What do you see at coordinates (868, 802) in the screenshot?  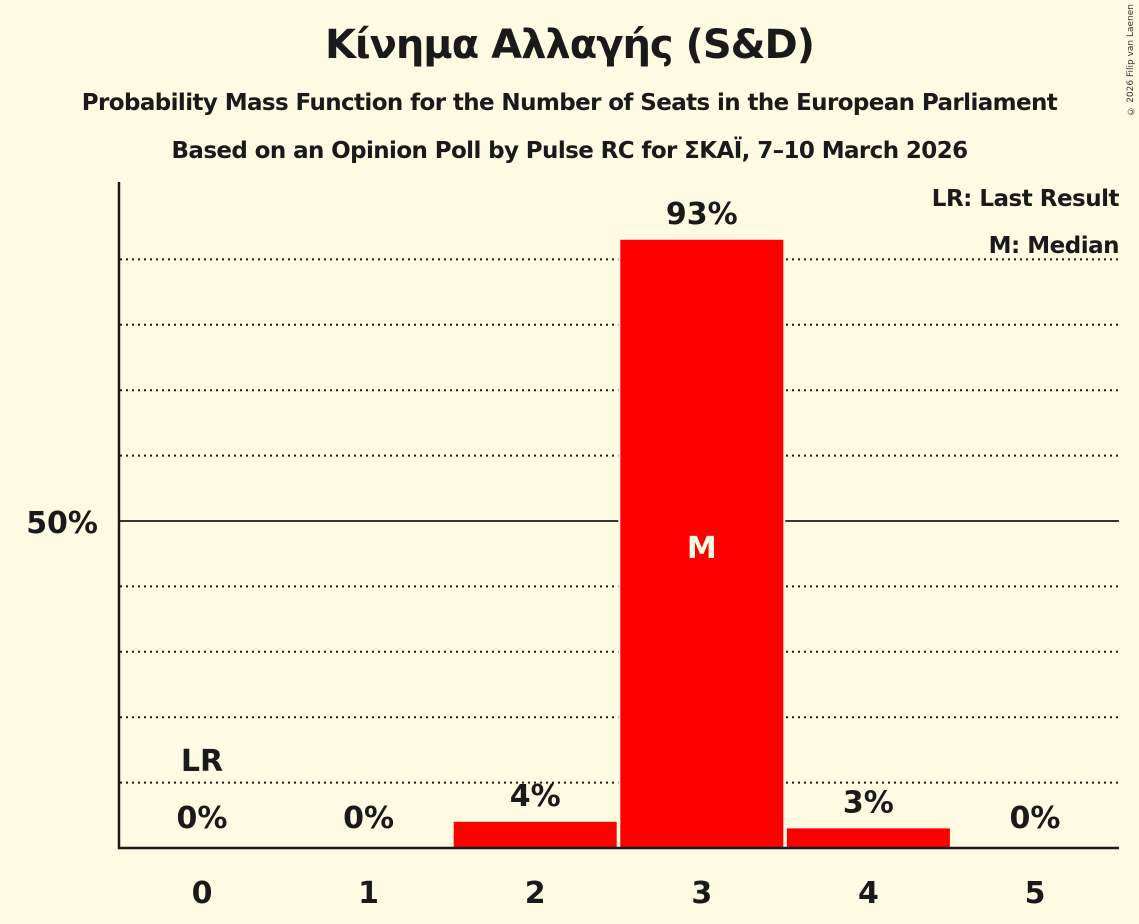 I see `value-label-4: 3%` at bounding box center [868, 802].